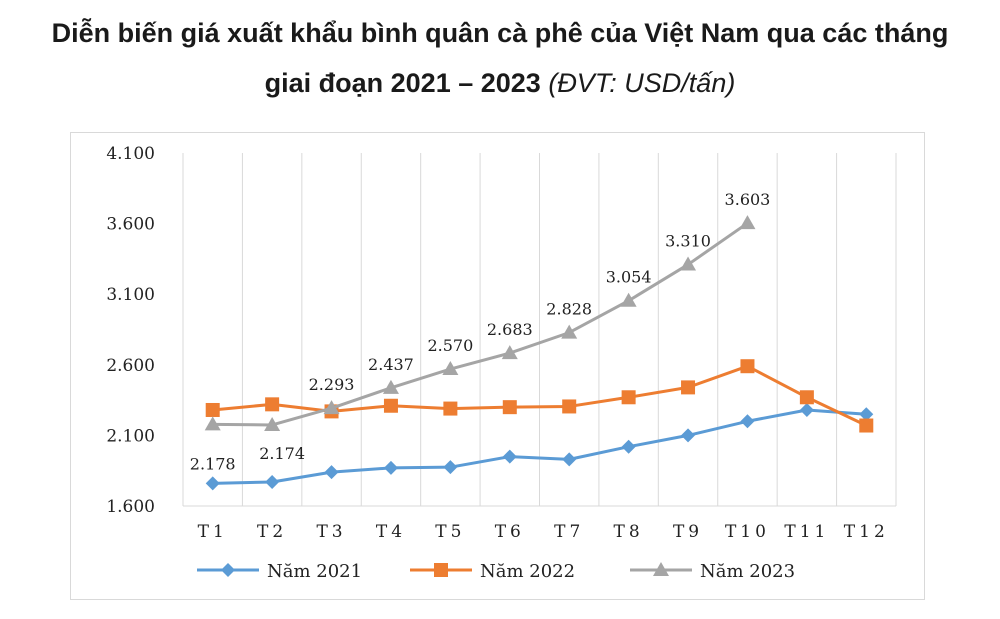  Describe the element at coordinates (390, 386) in the screenshot. I see `series-3-point-T4` at that location.